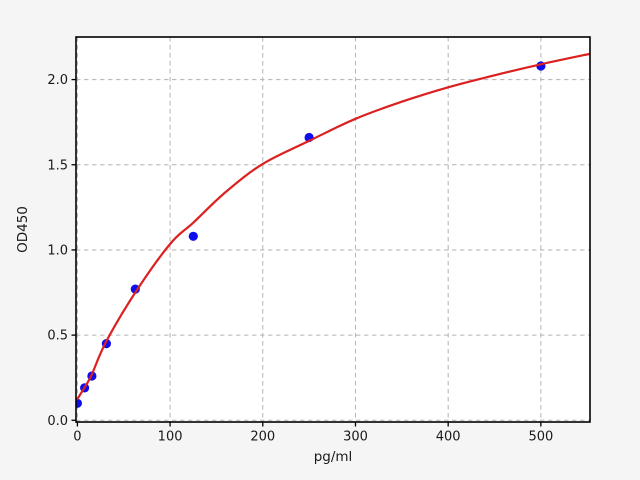 The height and width of the screenshot is (480, 640). I want to click on x-tick-label: 100, so click(170, 437).